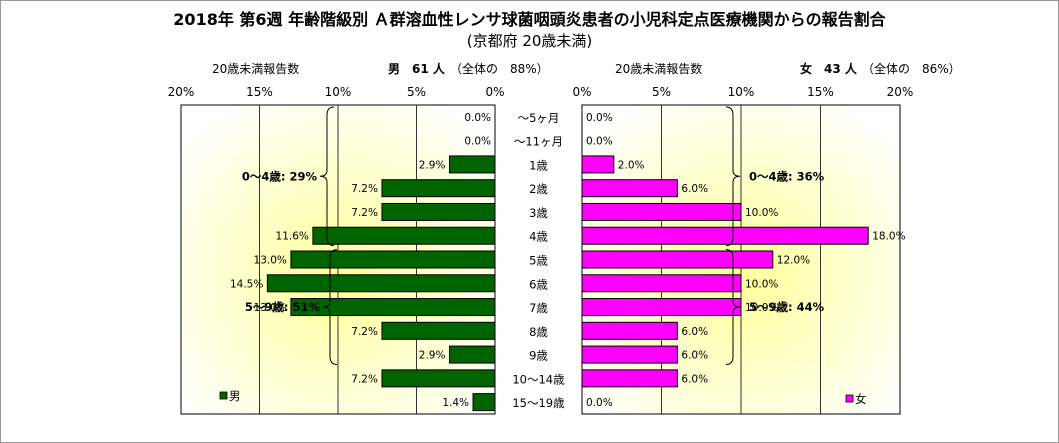  What do you see at coordinates (259, 92) in the screenshot?
I see `male-axis-tick: 15%` at bounding box center [259, 92].